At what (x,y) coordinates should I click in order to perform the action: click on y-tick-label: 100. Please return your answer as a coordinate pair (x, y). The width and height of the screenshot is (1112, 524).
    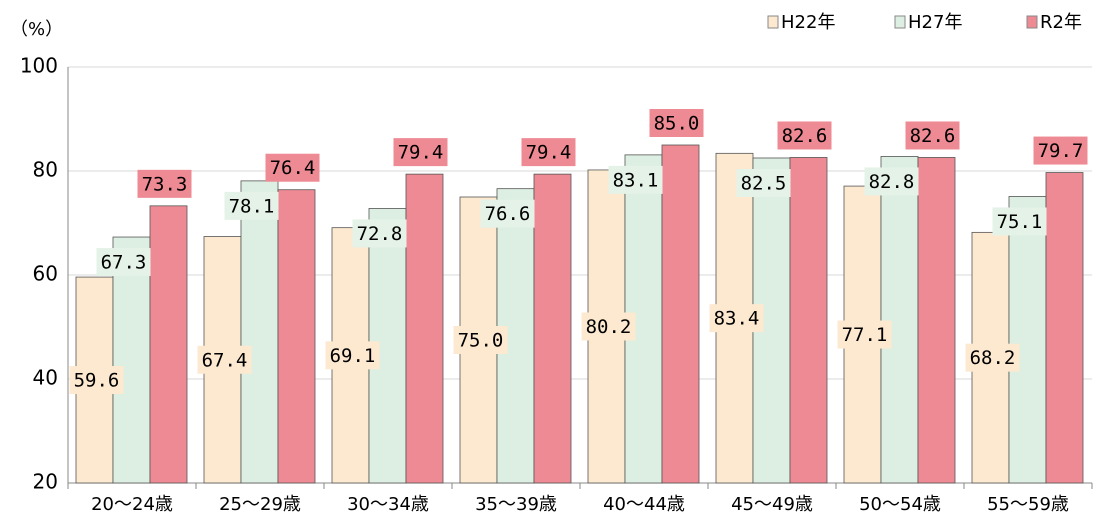
    Looking at the image, I should click on (39, 66).